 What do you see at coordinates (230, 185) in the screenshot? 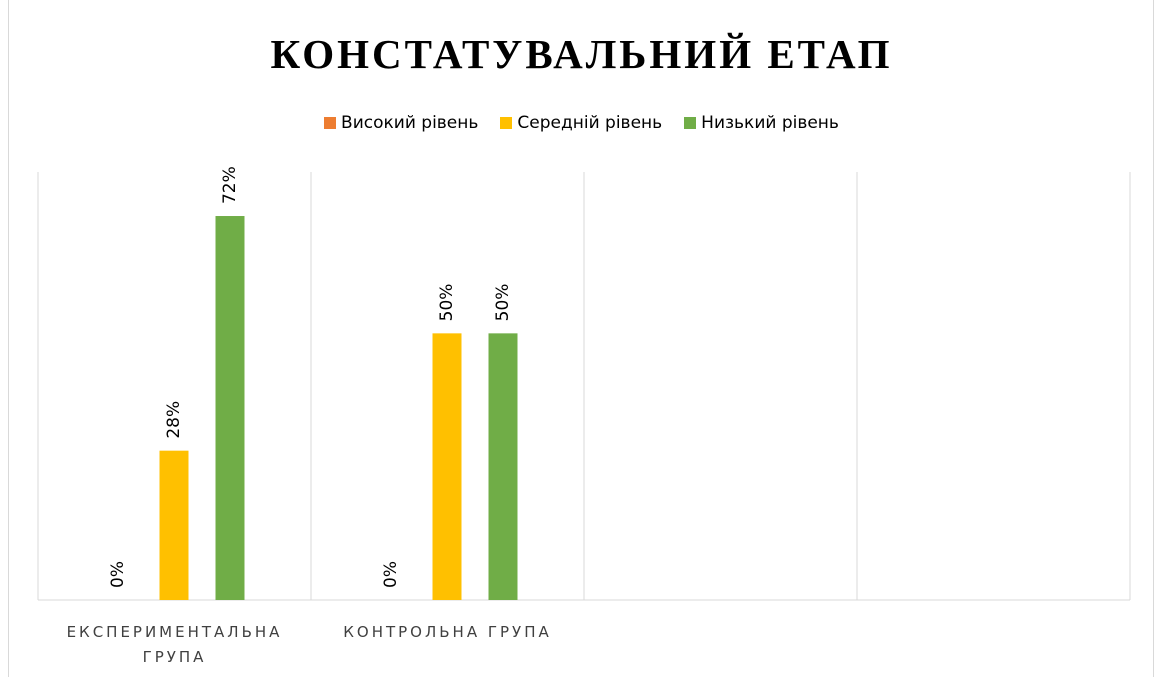
I see `data-label: 72%` at bounding box center [230, 185].